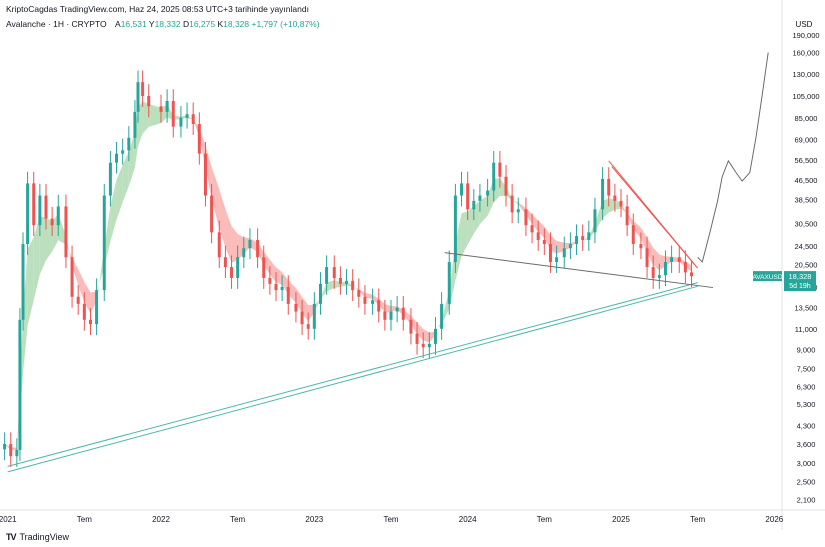 The width and height of the screenshot is (825, 547). Describe the element at coordinates (806, 329) in the screenshot. I see `y-tick-label: 11,000` at that location.